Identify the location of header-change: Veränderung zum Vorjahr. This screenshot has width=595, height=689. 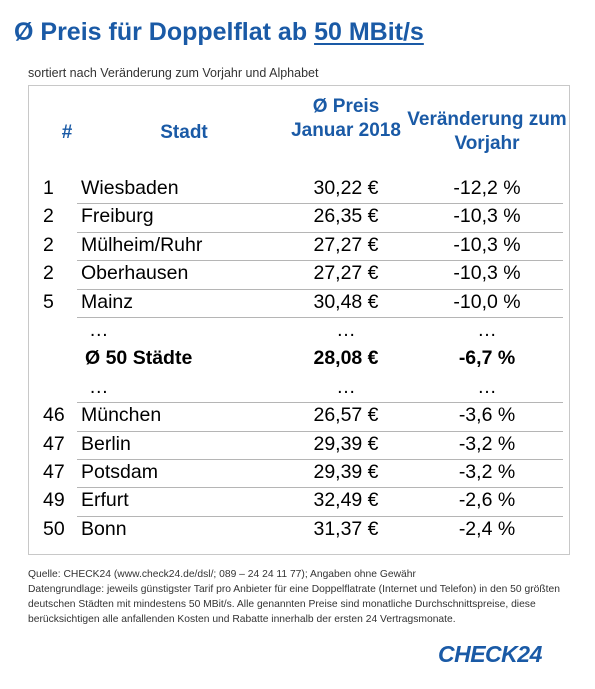
(487, 131).